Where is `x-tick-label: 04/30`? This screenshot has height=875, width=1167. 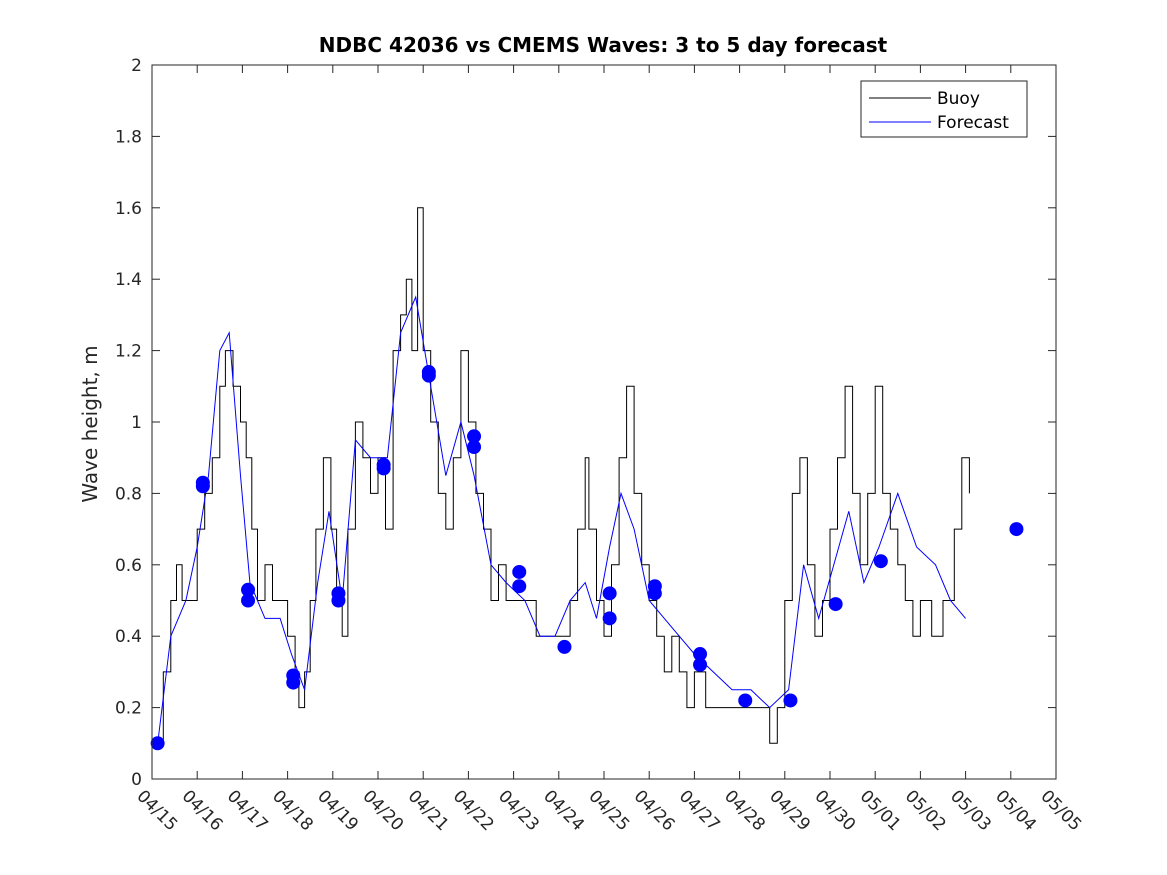 x-tick-label: 04/30 is located at coordinates (834, 810).